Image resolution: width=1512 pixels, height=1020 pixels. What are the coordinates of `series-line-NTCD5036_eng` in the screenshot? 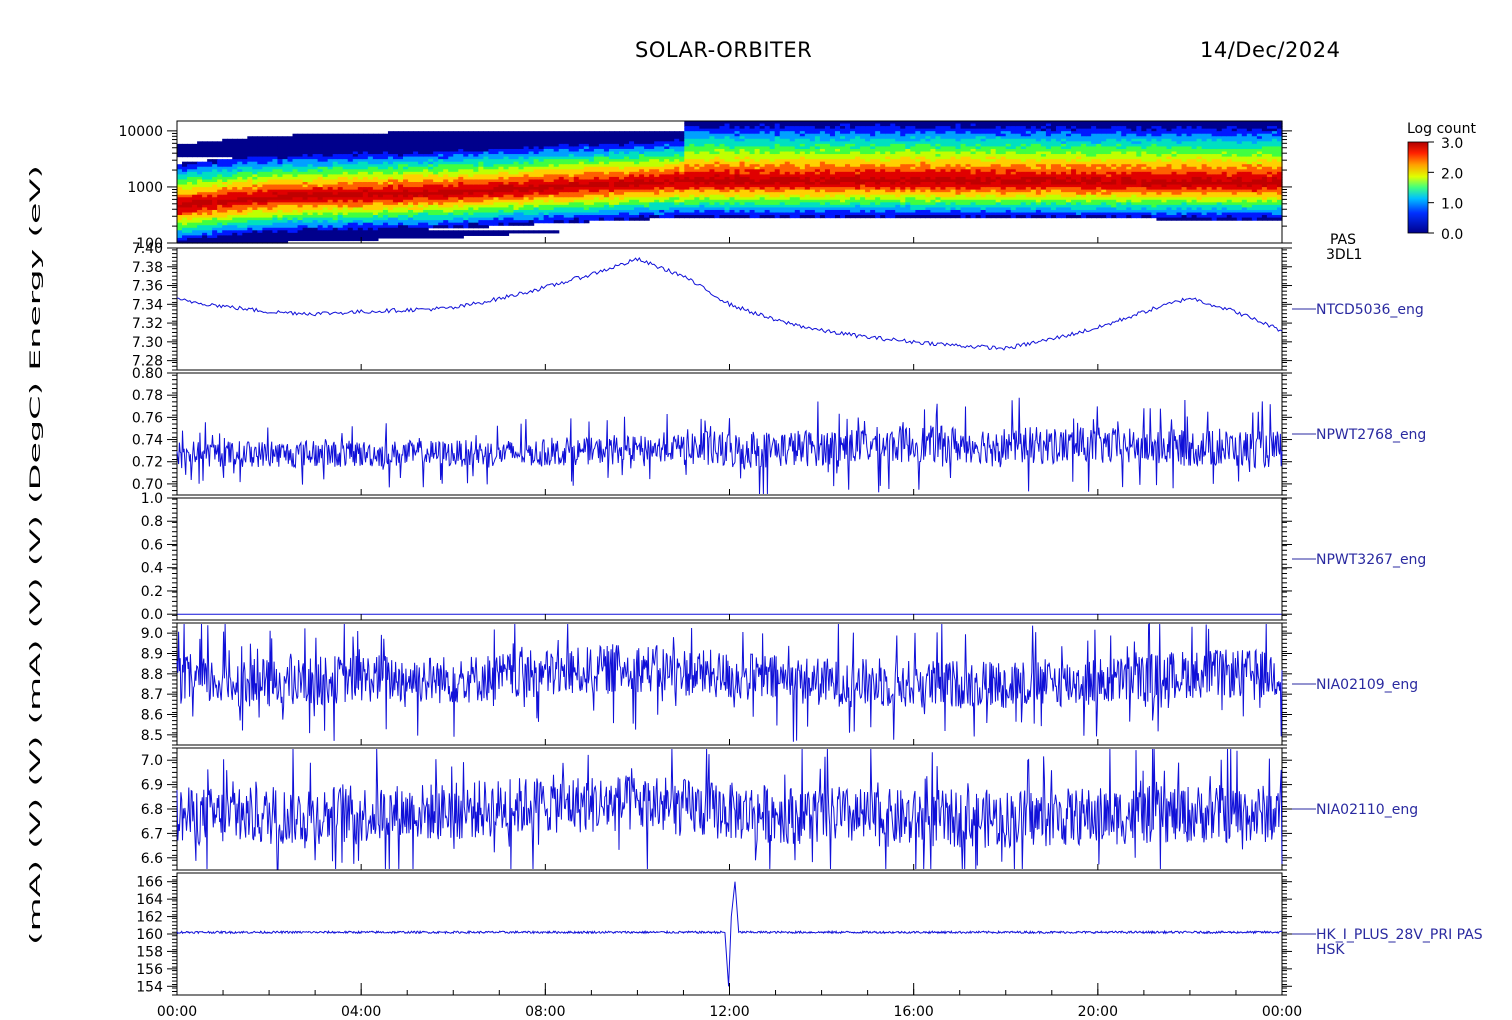 It's located at (729, 304).